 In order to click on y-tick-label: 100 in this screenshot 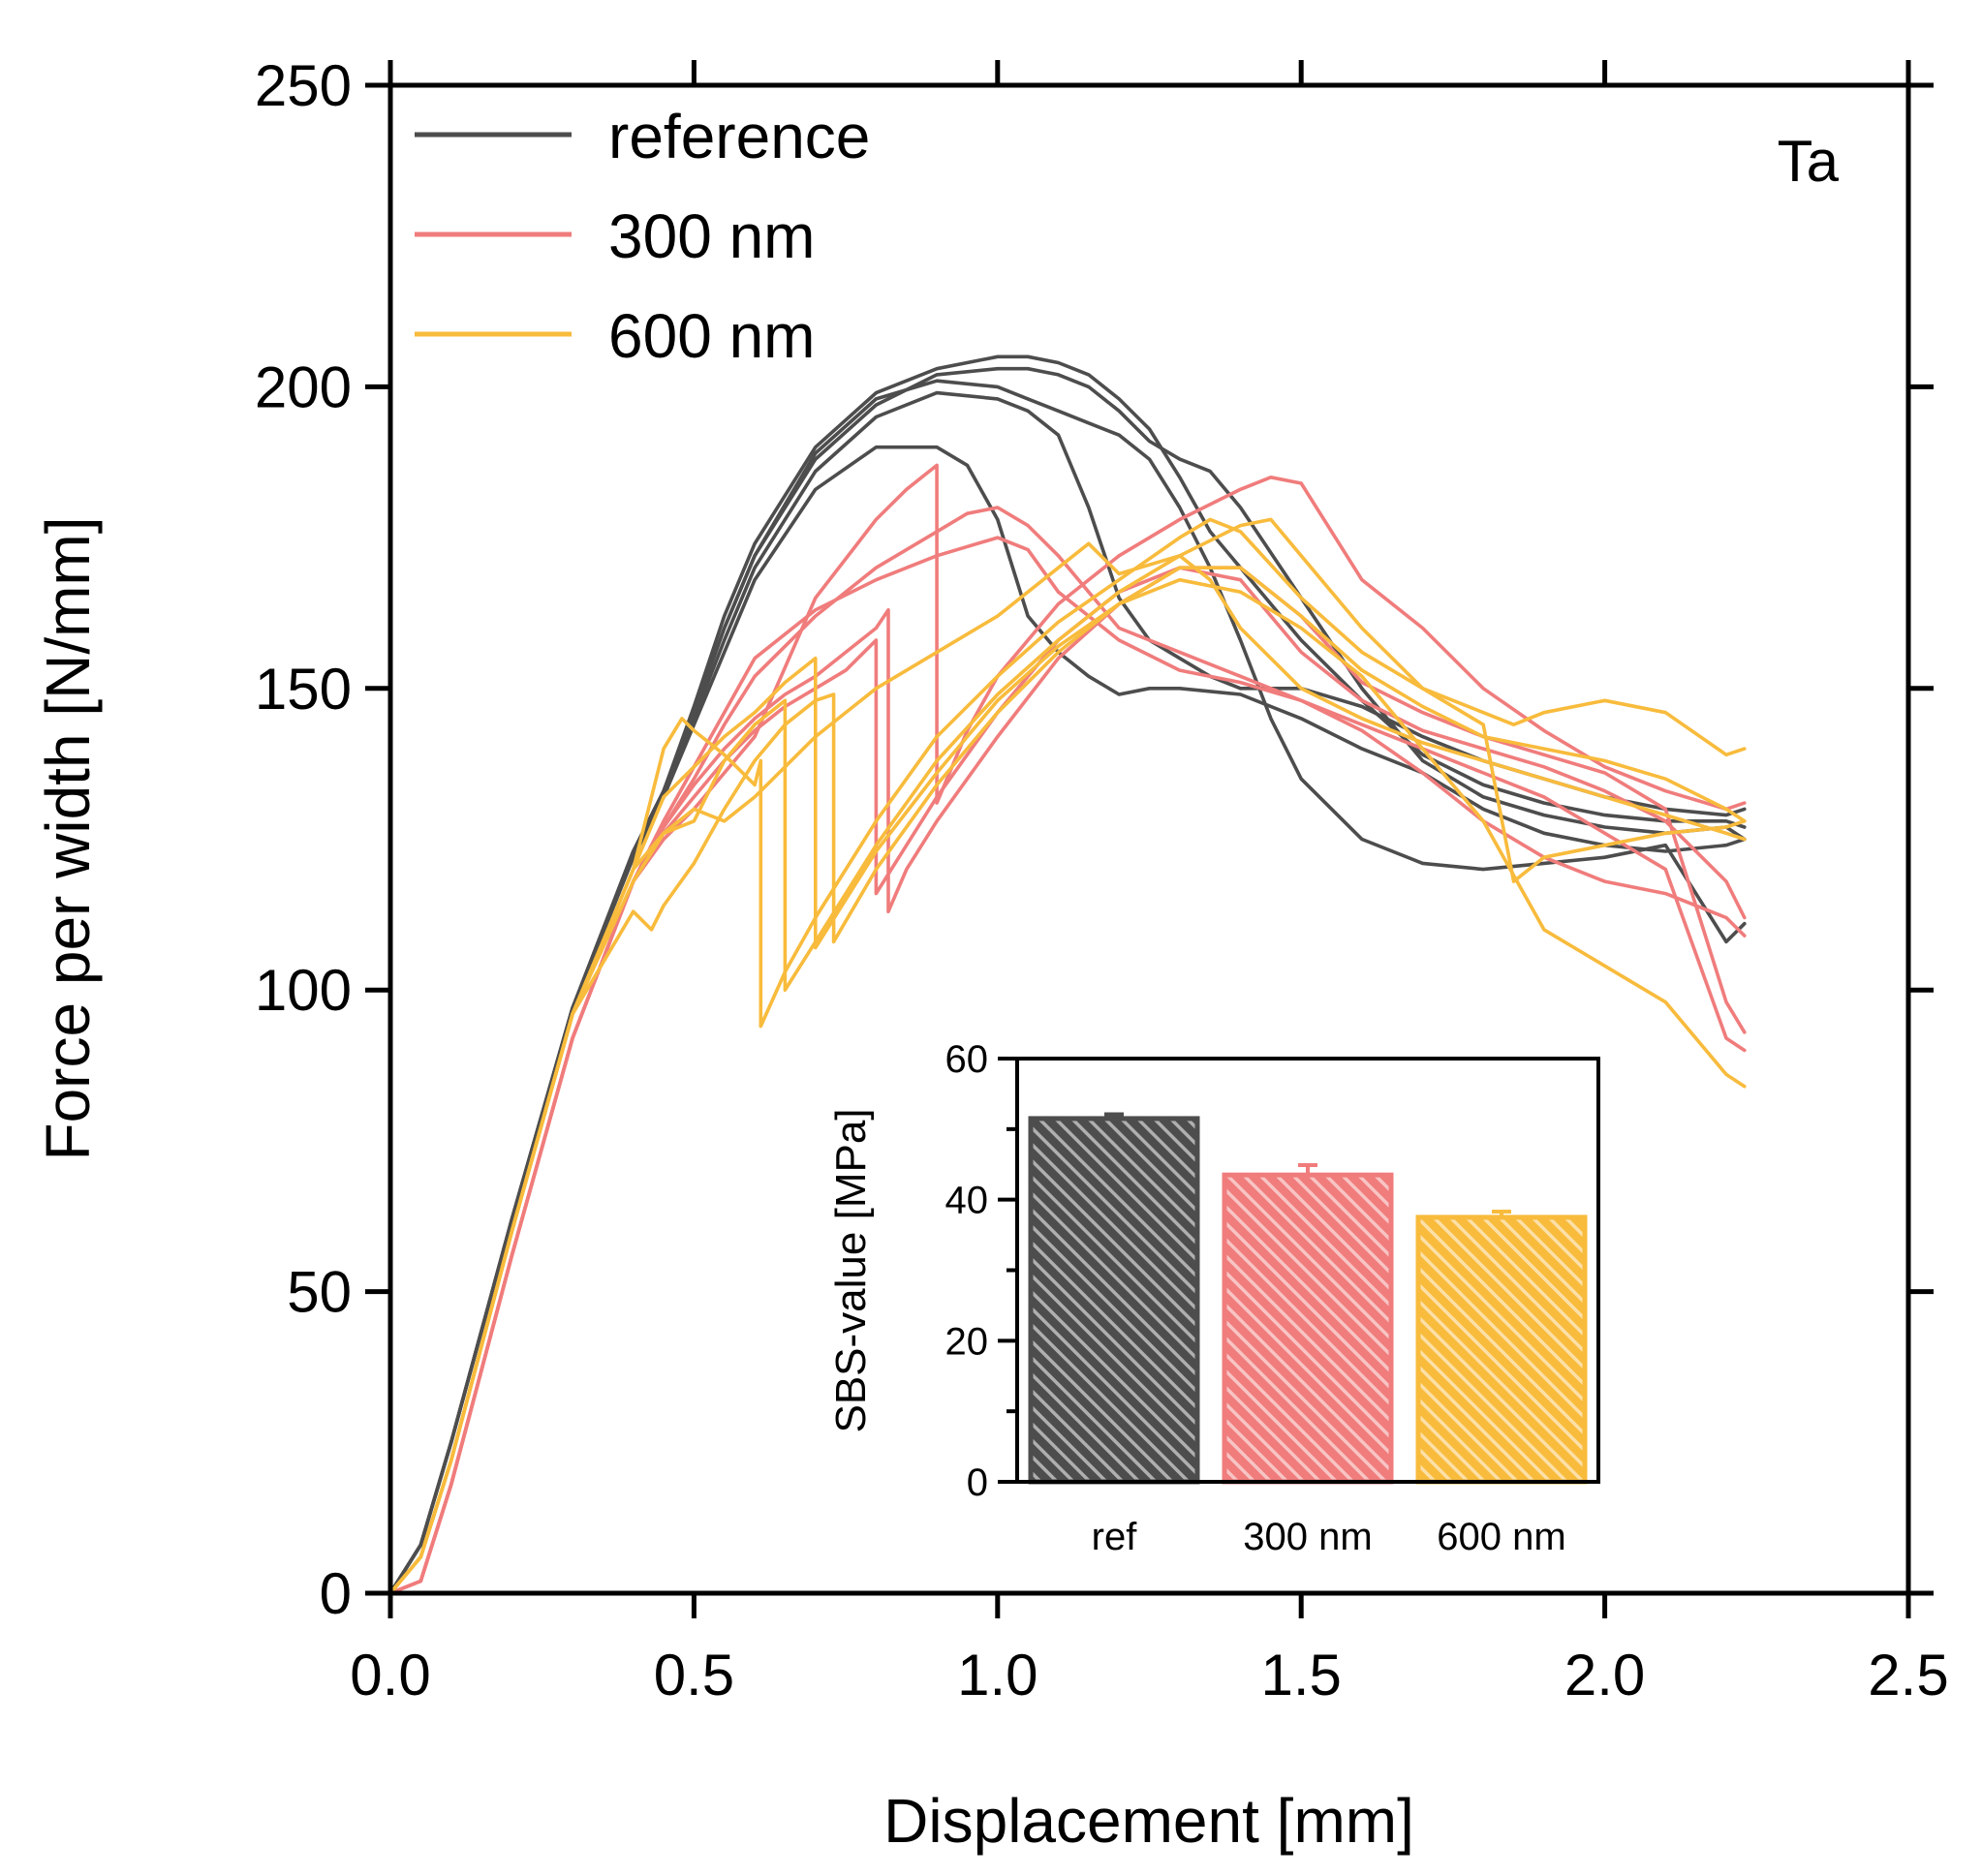, I will do `click(304, 991)`.